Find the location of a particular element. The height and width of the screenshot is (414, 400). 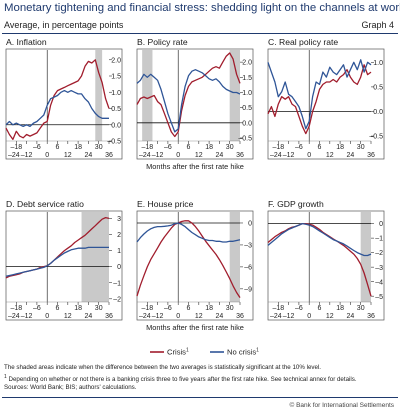

y-tick-label: 1.5 is located at coordinates (247, 78).